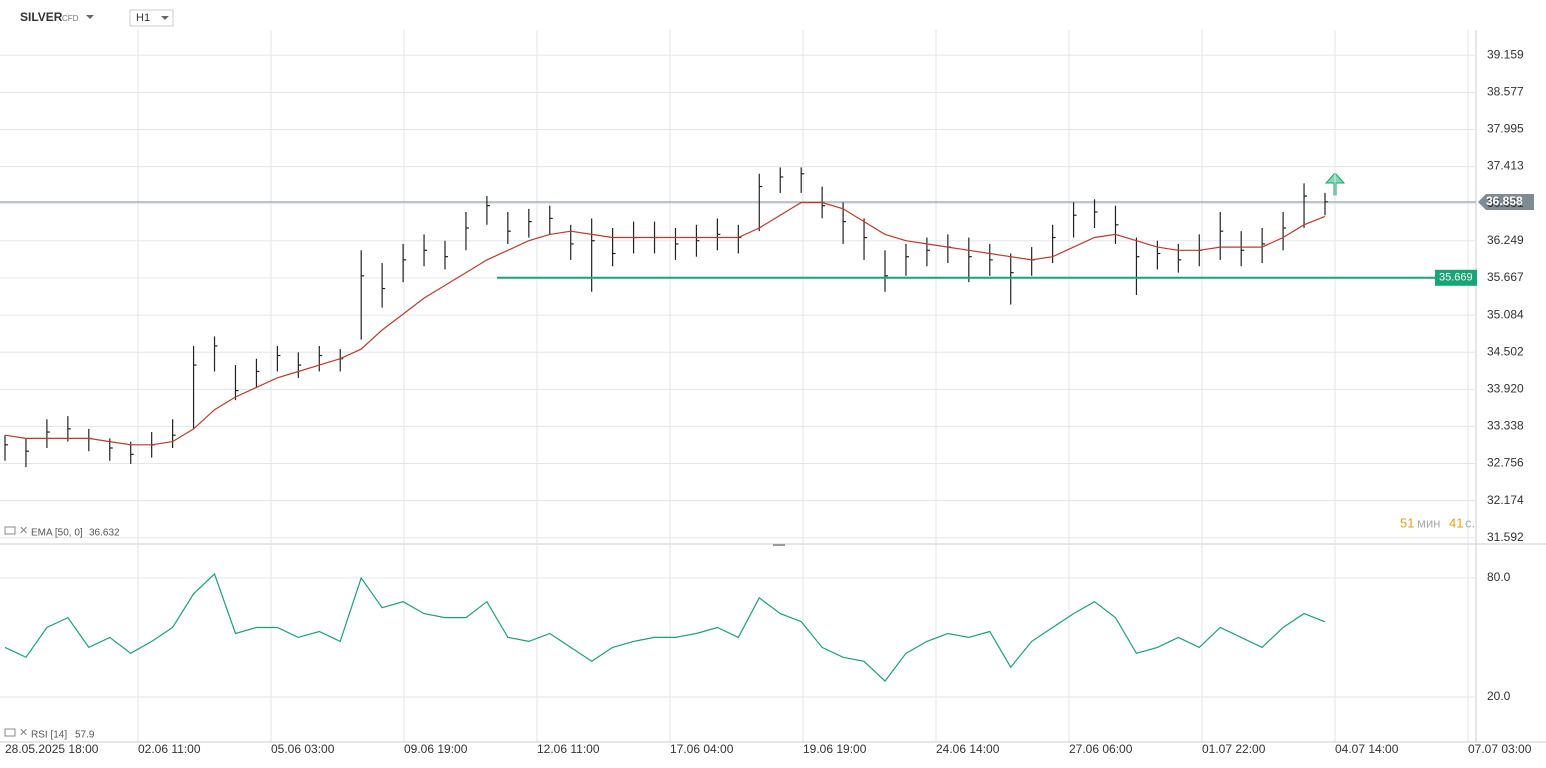 This screenshot has width=1546, height=768. I want to click on symbol-dropdown, so click(90, 17).